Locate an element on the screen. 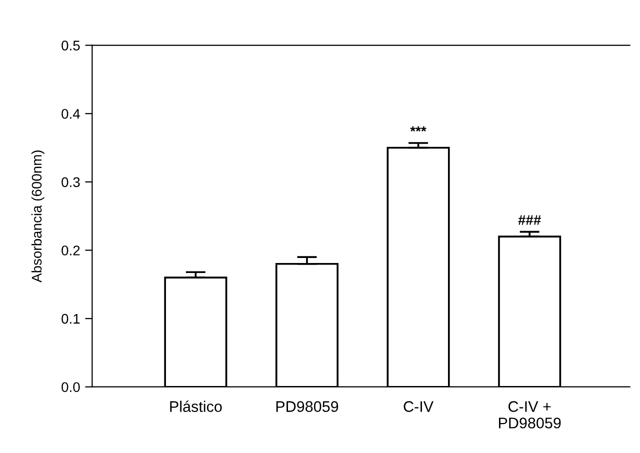 This screenshot has width=640, height=453. y-tick-label: 0.4 is located at coordinates (71, 113).